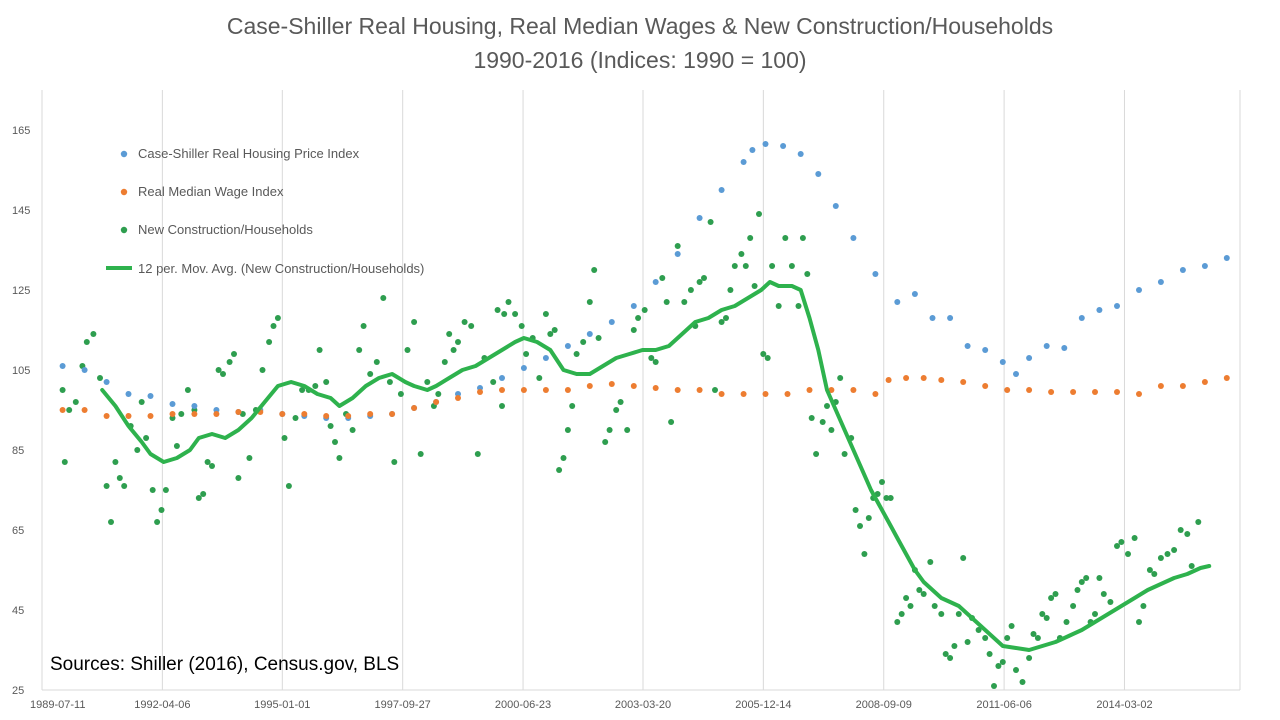 The height and width of the screenshot is (720, 1280). Describe the element at coordinates (225, 229) in the screenshot. I see `legend-label-construction: New Construction/Households` at that location.